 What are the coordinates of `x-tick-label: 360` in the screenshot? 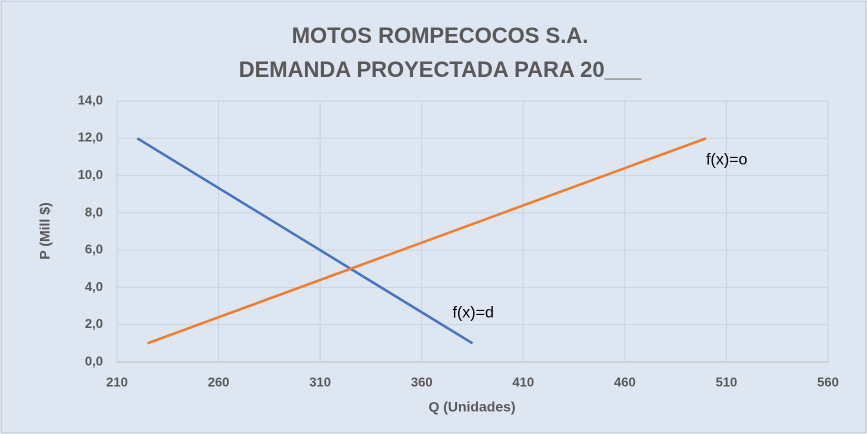 It's located at (422, 381).